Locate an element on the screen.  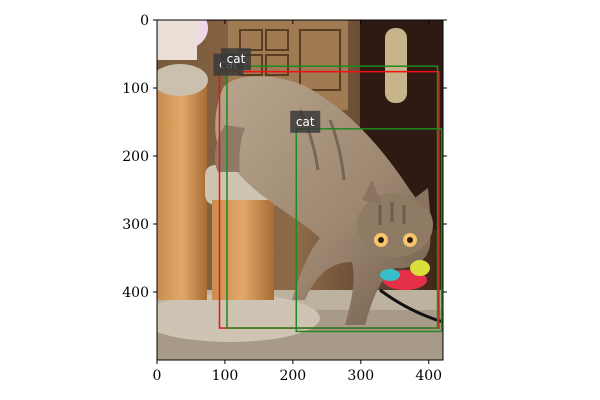
y-tick-label: 0 is located at coordinates (144, 21).